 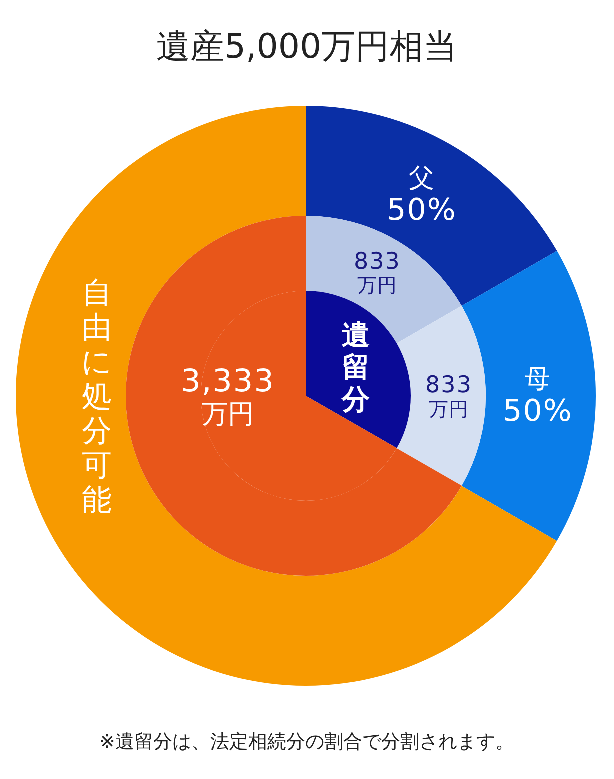 What do you see at coordinates (538, 379) in the screenshot?
I see `slice-label: 母` at bounding box center [538, 379].